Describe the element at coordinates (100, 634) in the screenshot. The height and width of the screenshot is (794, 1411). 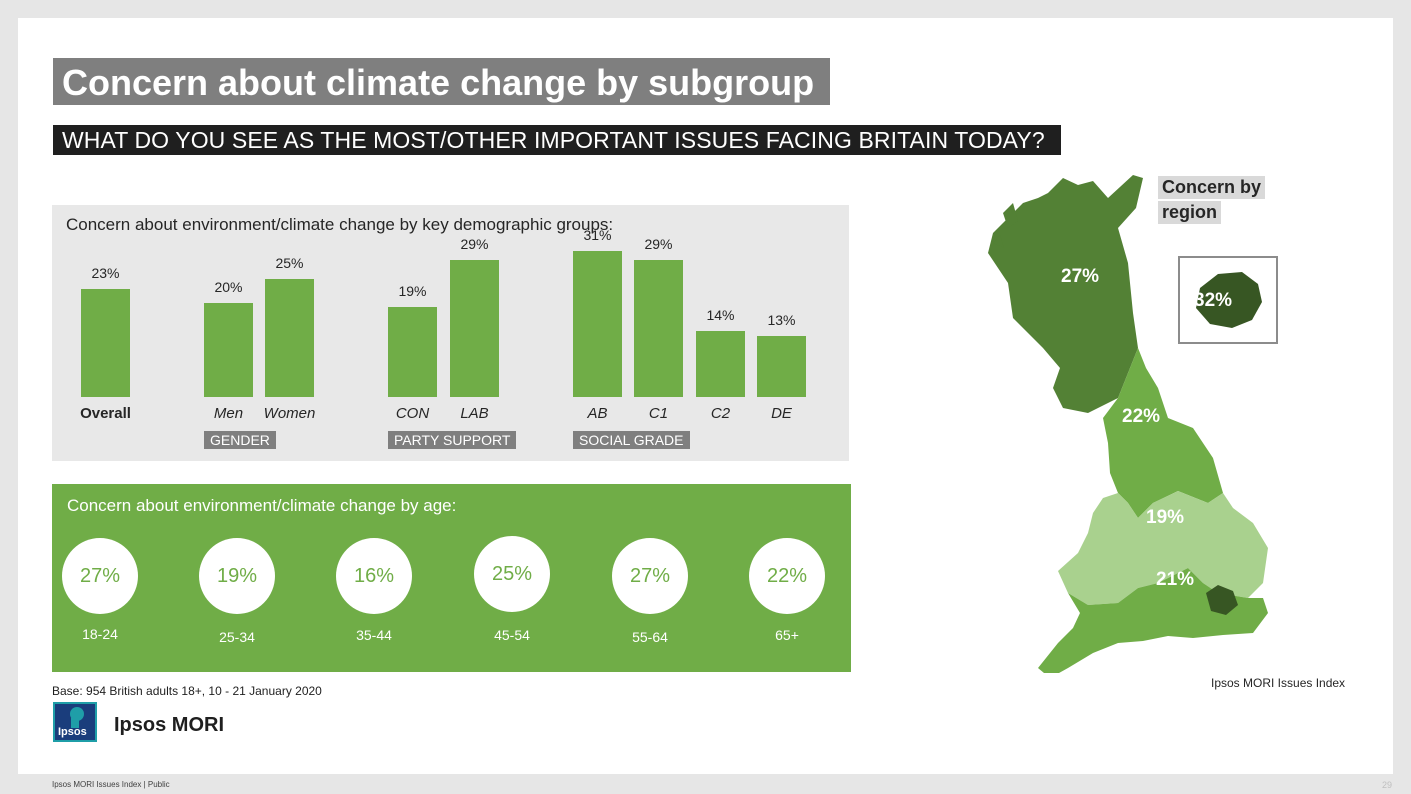
I see `age-label-18-24: 18-24` at that location.